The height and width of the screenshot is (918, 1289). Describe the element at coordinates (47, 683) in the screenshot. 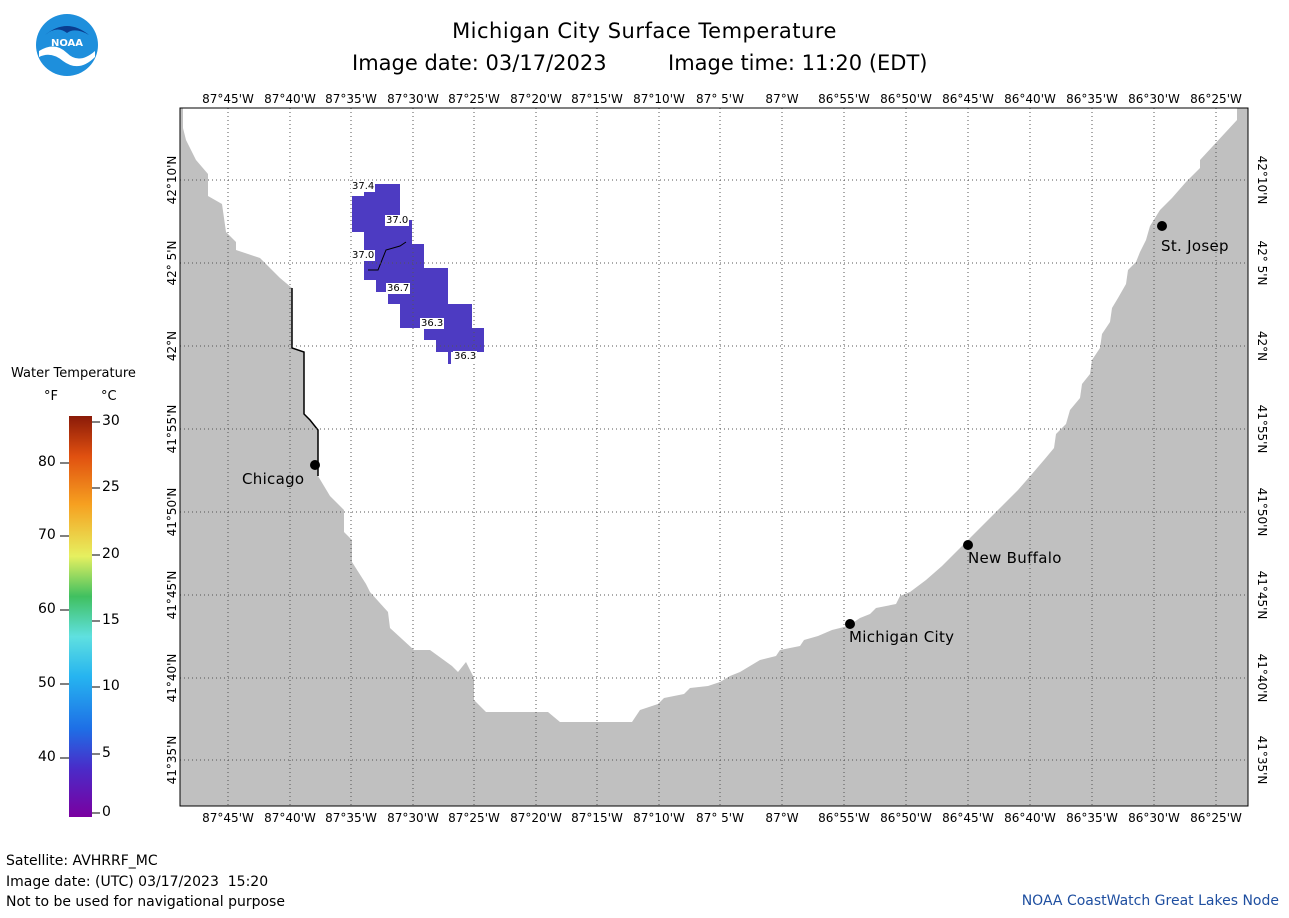

I see `colorbar-f-tick: 50` at that location.